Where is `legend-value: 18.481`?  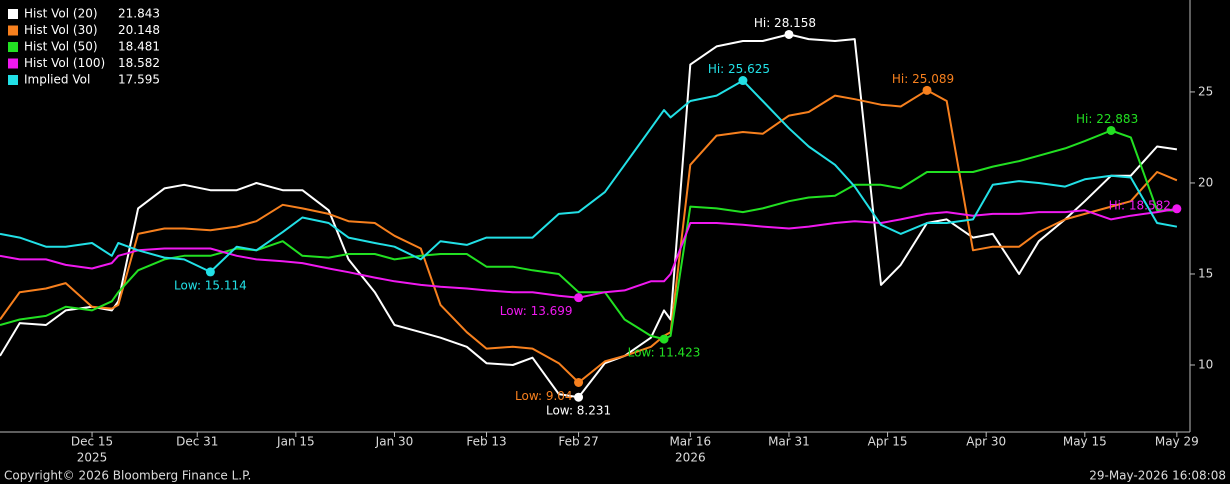 legend-value: 18.481 is located at coordinates (139, 47).